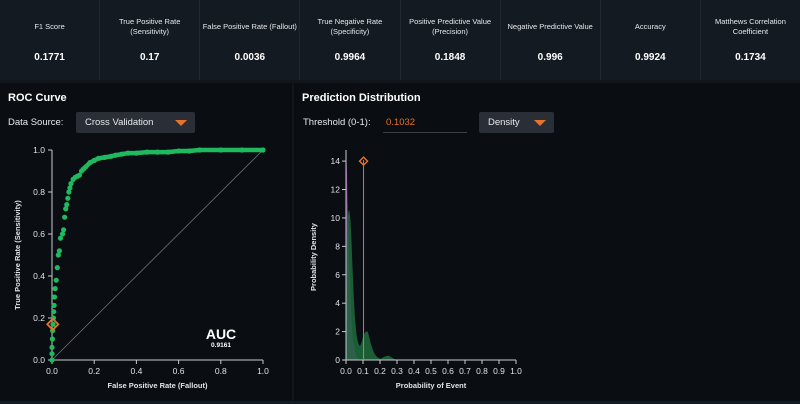 This screenshot has height=404, width=800. Describe the element at coordinates (431, 385) in the screenshot. I see `x-axis-title: Probability of Event` at that location.